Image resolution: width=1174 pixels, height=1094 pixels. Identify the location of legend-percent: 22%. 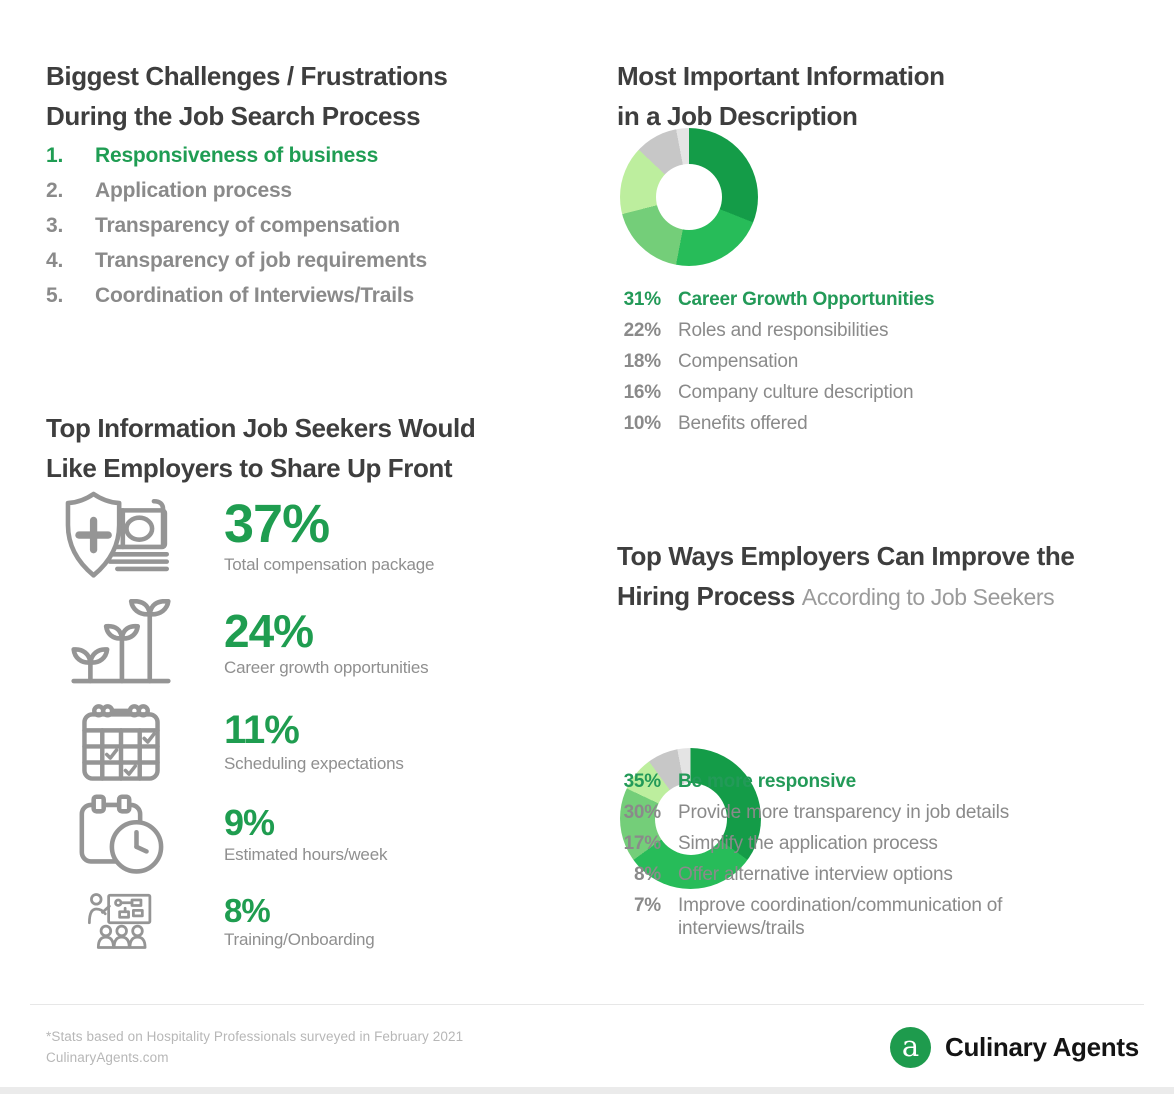
(642, 330).